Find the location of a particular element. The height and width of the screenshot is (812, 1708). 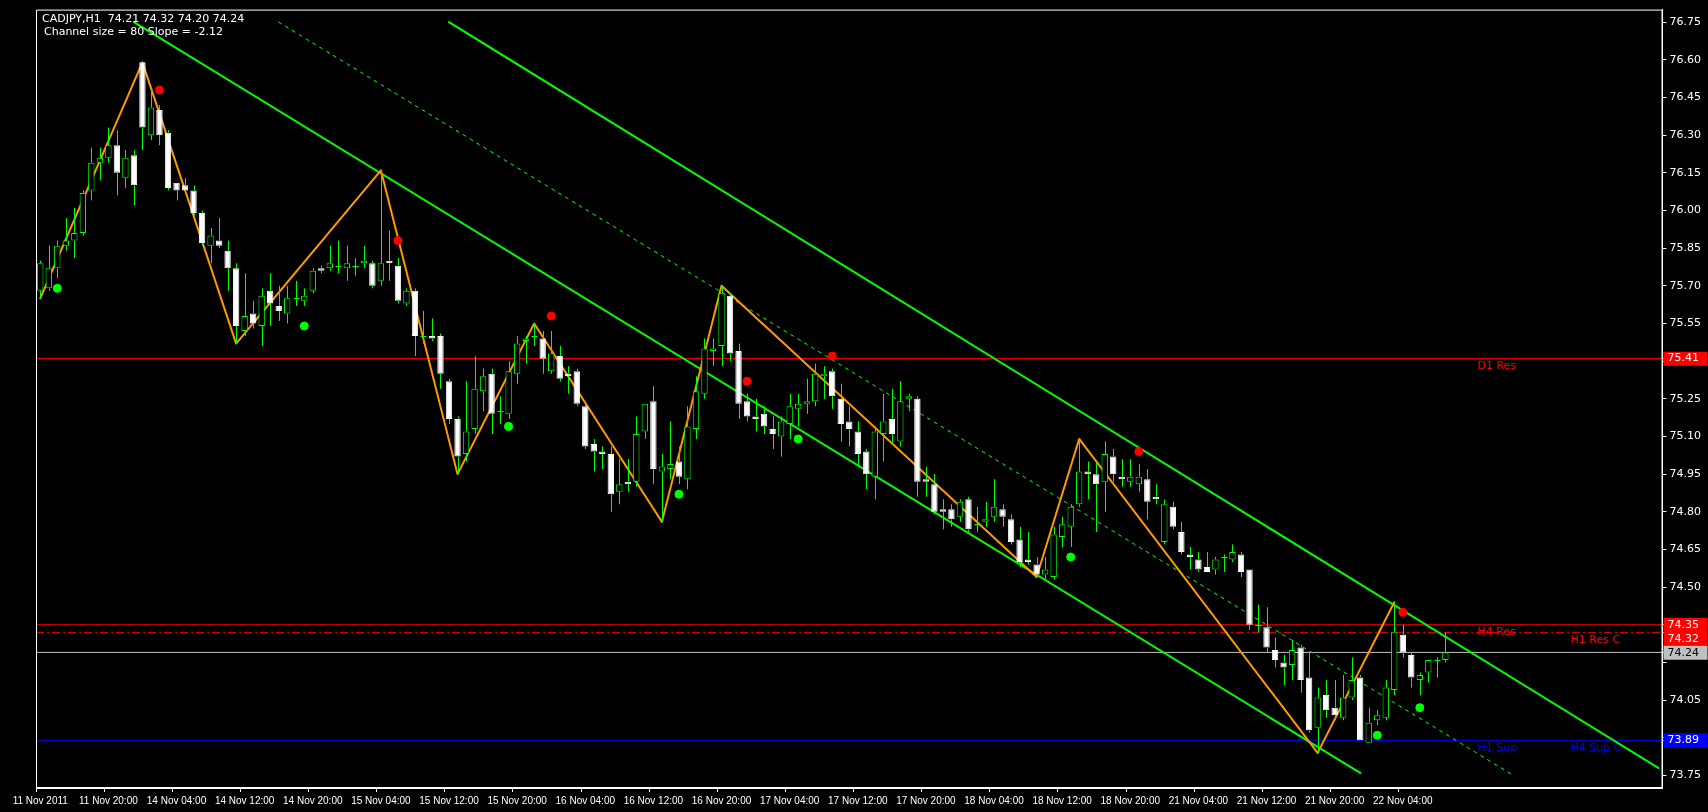

x-tick-label: 16 Nov 12:00 is located at coordinates (653, 800).